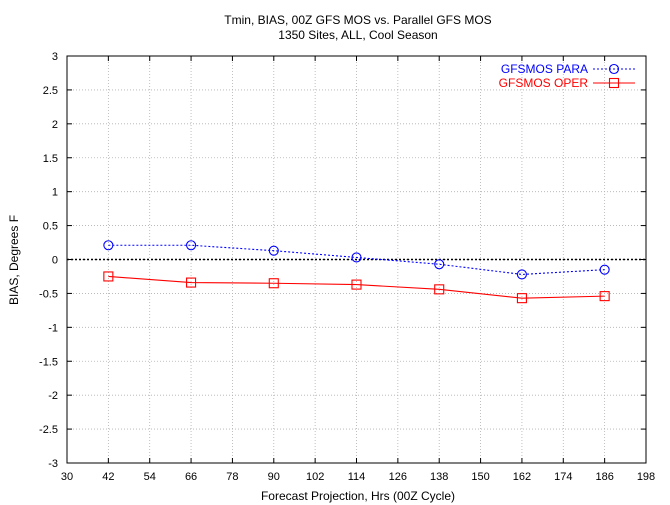 The height and width of the screenshot is (505, 670). Describe the element at coordinates (357, 35) in the screenshot. I see `chart-subtitle: 1350 Sites, ALL, Cool Season` at that location.